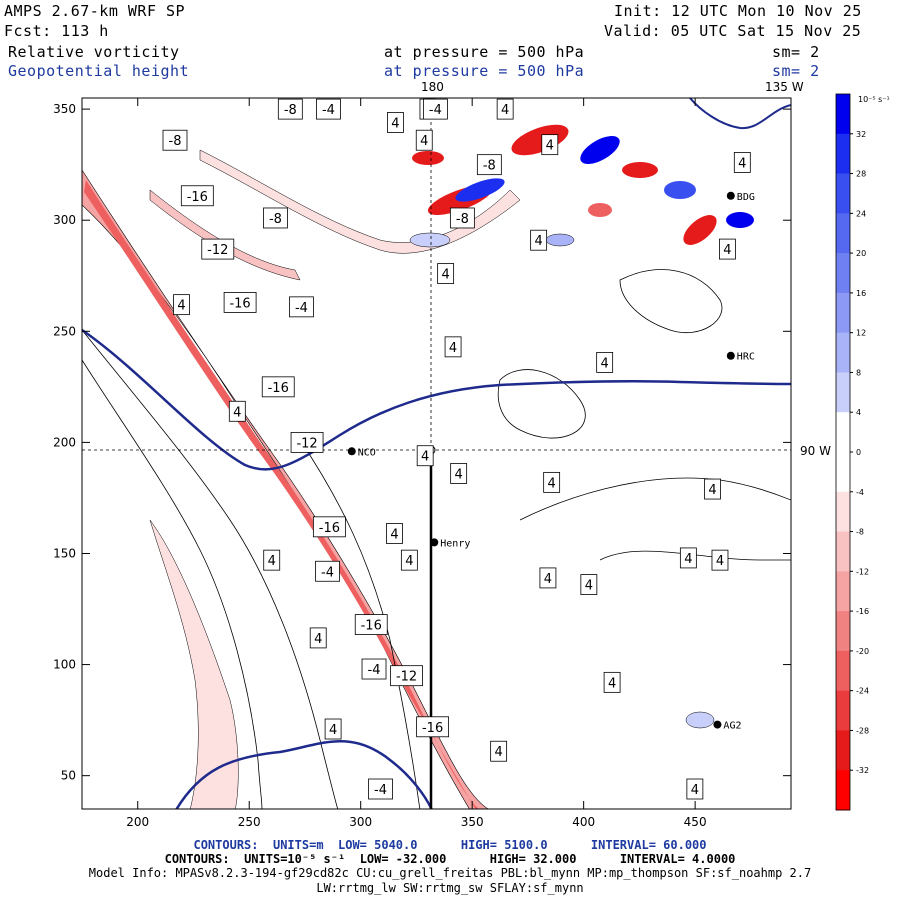 The image size is (900, 900). I want to click on station-label: BDG, so click(746, 197).